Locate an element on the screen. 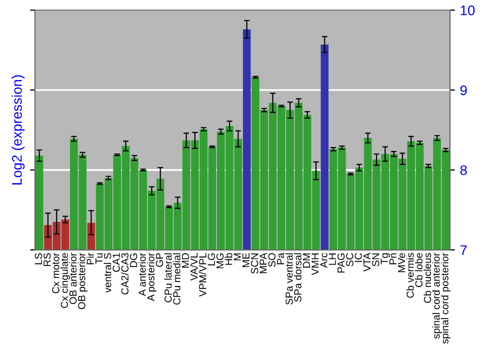 This screenshot has width=500, height=350. x-tick-label: Tg is located at coordinates (385, 258).